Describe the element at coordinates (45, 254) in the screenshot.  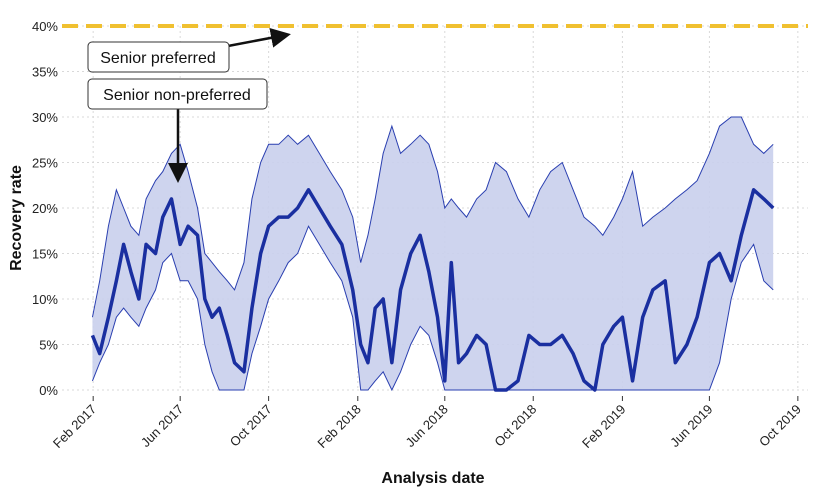
I see `y-tick-label: 15%` at that location.